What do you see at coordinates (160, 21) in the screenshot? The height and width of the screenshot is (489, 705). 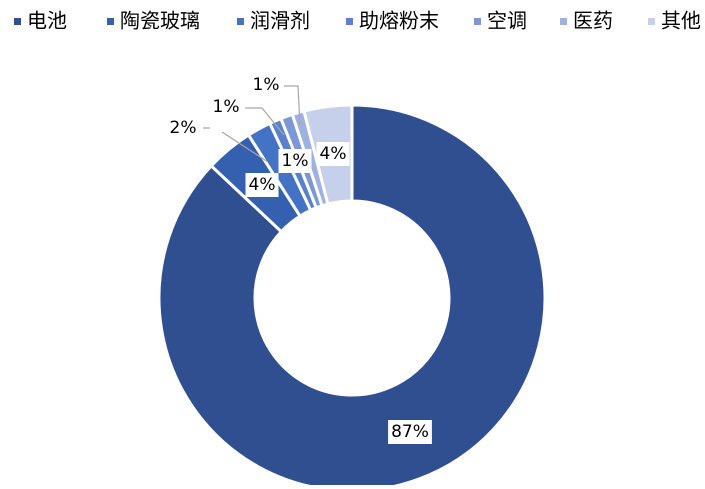 I see `legend-label: 陶瓷玻璃` at bounding box center [160, 21].